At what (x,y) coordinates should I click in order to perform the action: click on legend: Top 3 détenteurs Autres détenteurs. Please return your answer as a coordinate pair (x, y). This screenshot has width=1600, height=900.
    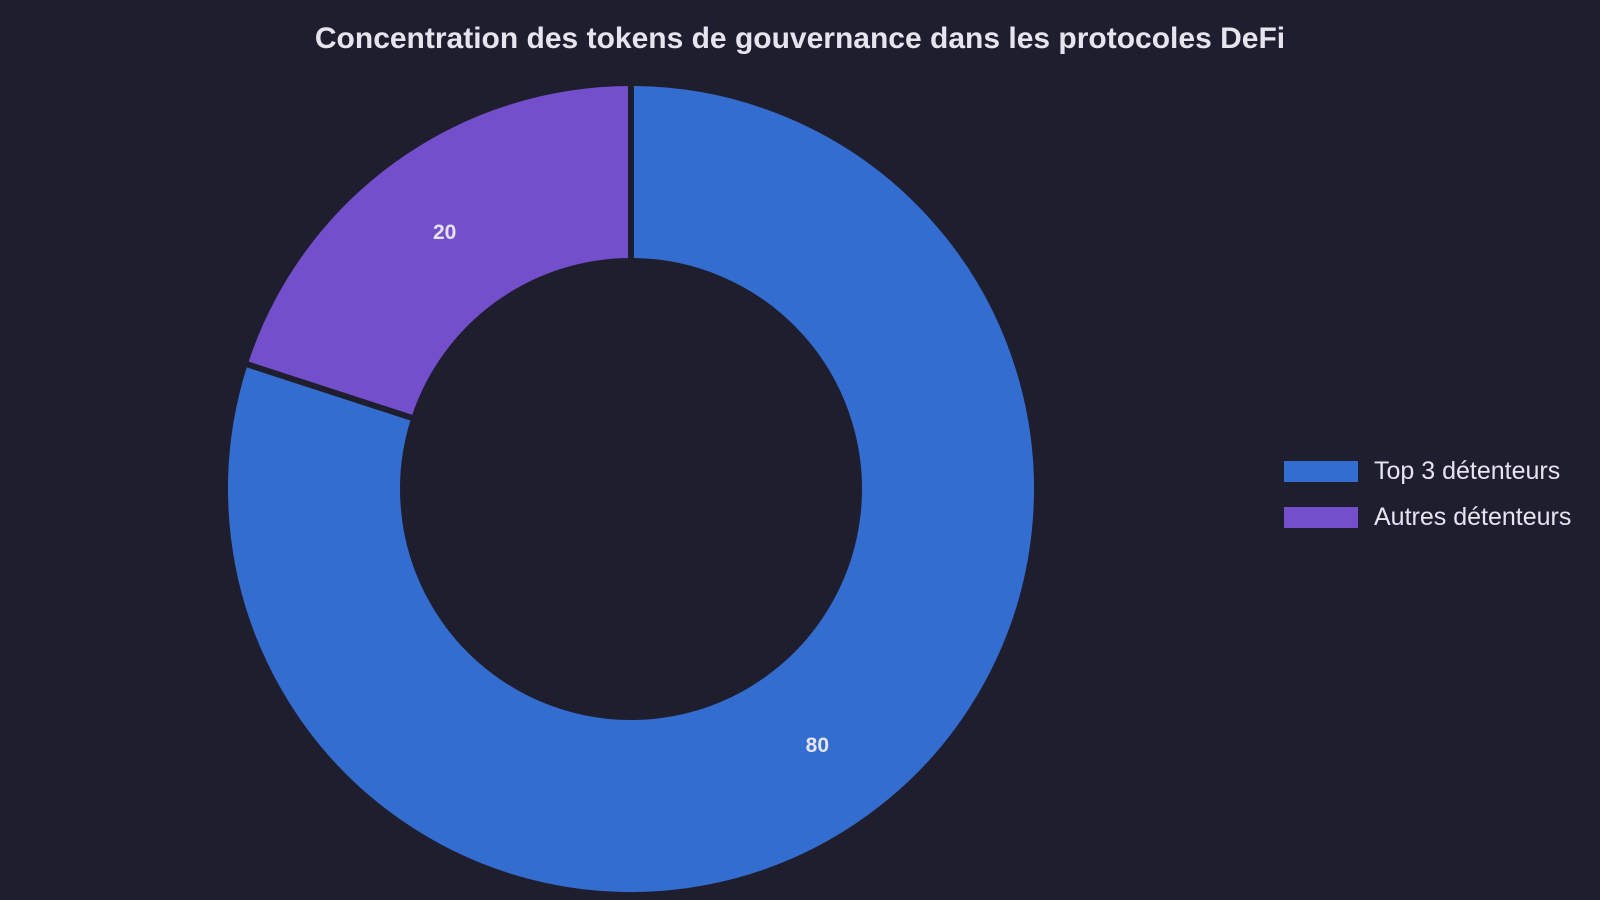
    Looking at the image, I should click on (1427, 494).